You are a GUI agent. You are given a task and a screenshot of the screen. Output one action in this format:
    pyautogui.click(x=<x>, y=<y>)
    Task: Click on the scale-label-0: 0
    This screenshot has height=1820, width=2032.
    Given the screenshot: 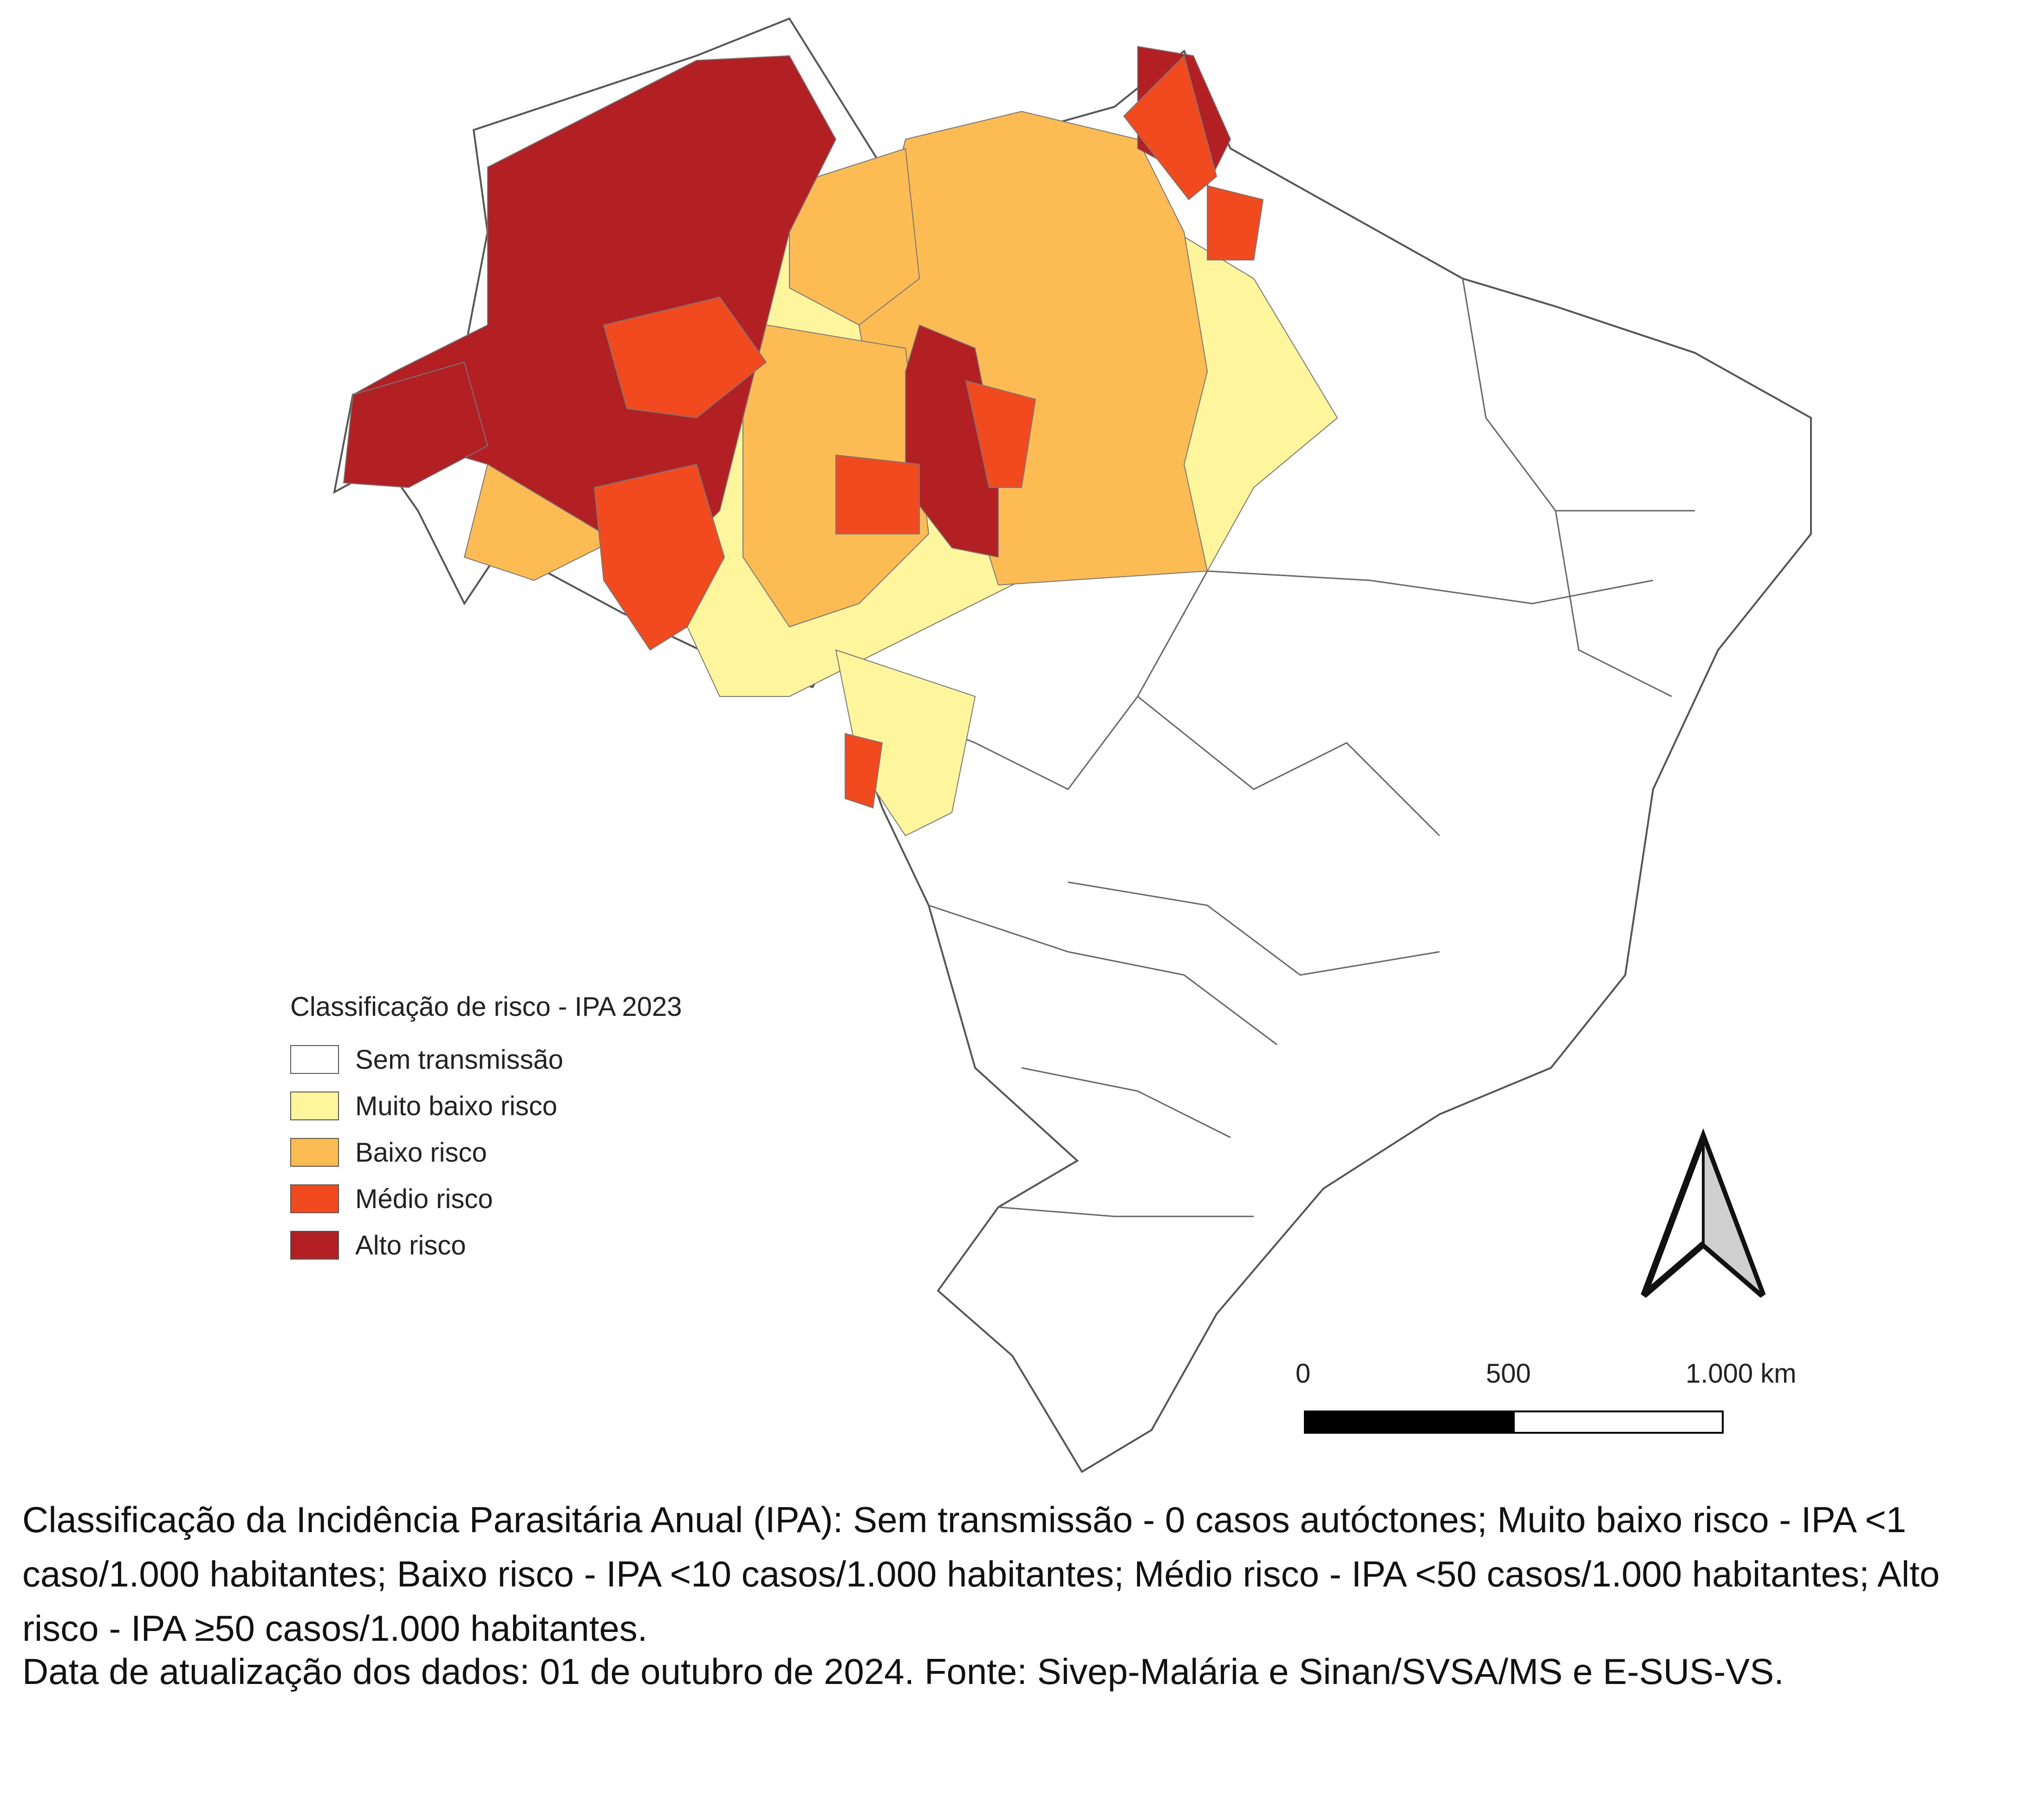 What is the action you would take?
    pyautogui.click(x=1304, y=1373)
    